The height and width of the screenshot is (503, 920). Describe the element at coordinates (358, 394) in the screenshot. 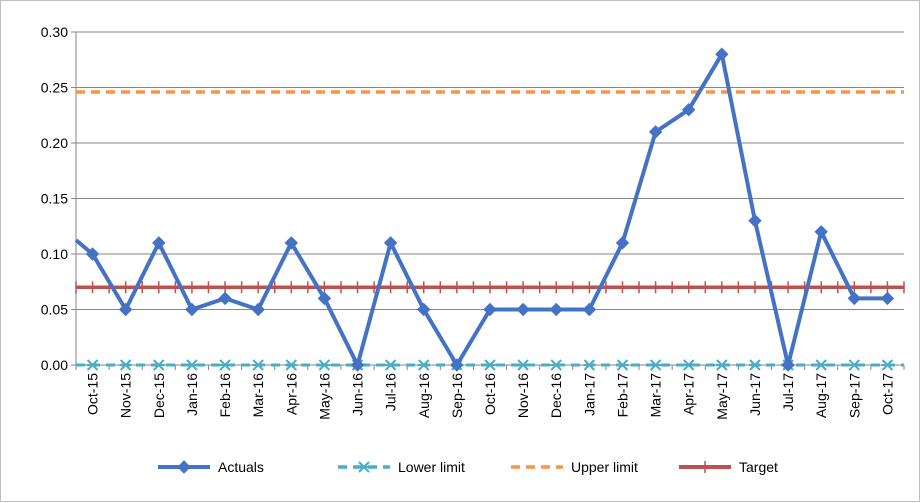

I see `x-tick-label-jun-16: Jun-16` at that location.